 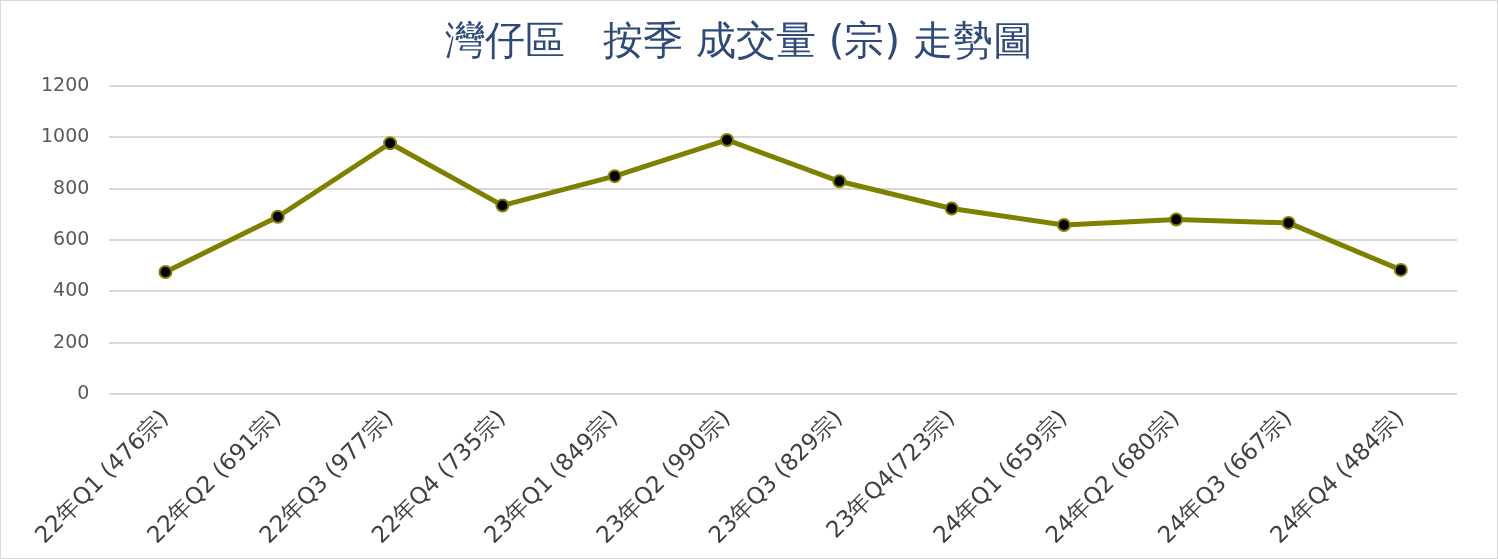 What do you see at coordinates (71, 289) in the screenshot?
I see `y-tick-label: 400` at bounding box center [71, 289].